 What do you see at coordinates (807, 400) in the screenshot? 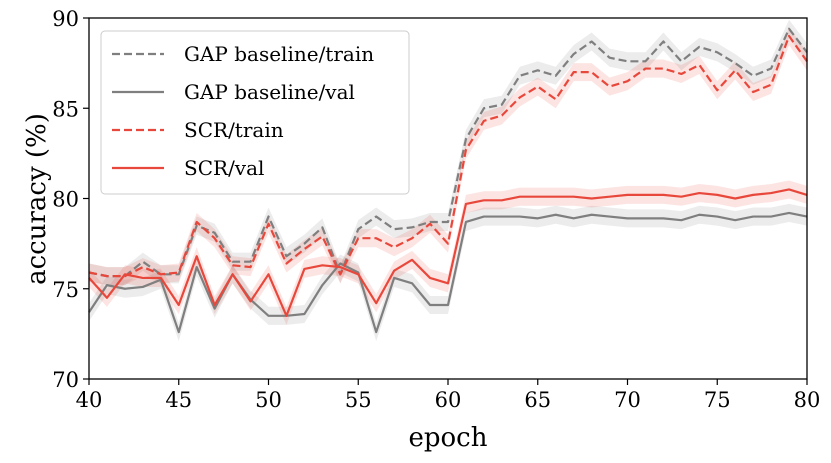
I see `x-tick-label: 80` at bounding box center [807, 400].